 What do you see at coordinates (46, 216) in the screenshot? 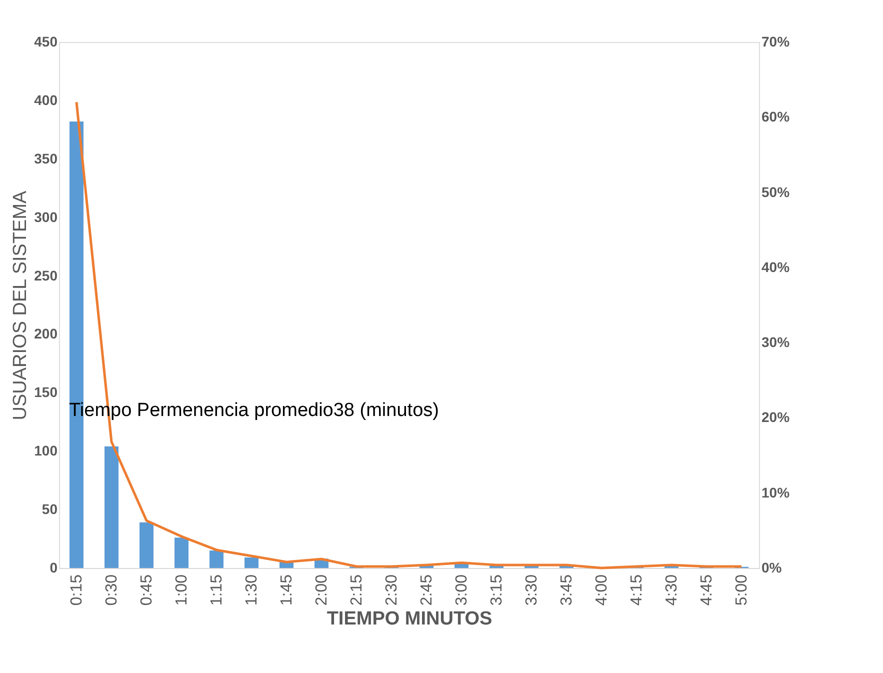
I see `y-tick-label: 300` at bounding box center [46, 216].